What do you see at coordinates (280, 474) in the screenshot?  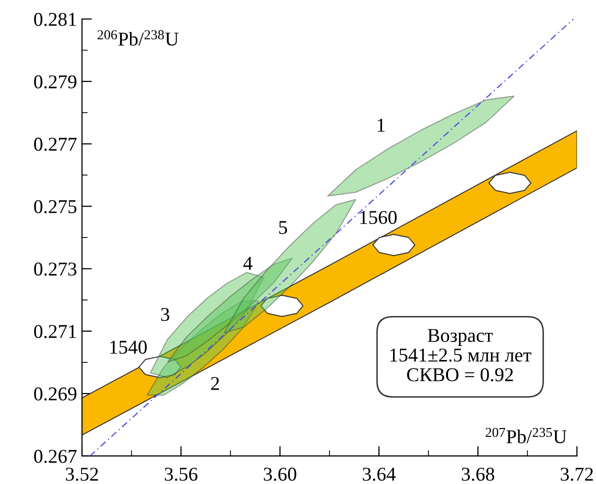 I see `x-tick-label: 3.60` at bounding box center [280, 474].